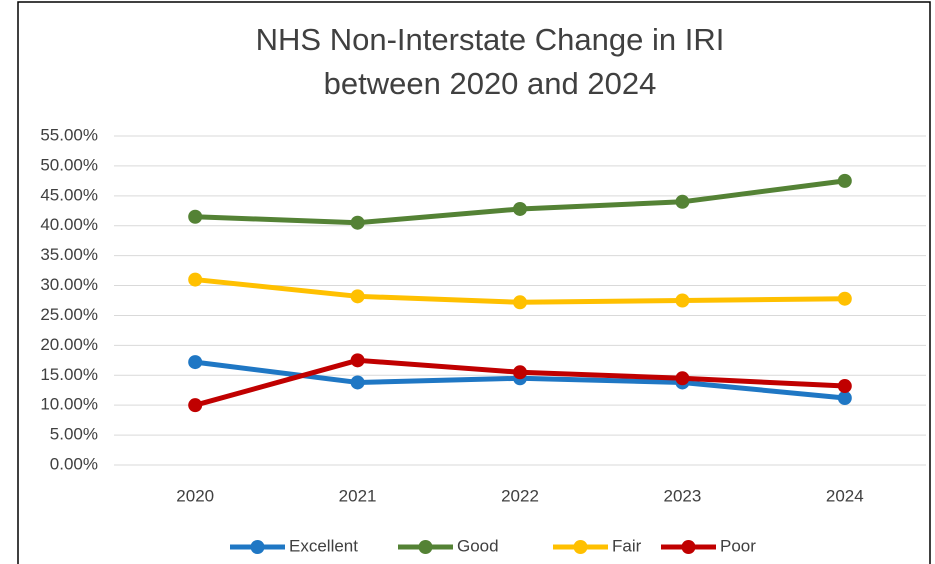  I want to click on series-line, so click(520, 202).